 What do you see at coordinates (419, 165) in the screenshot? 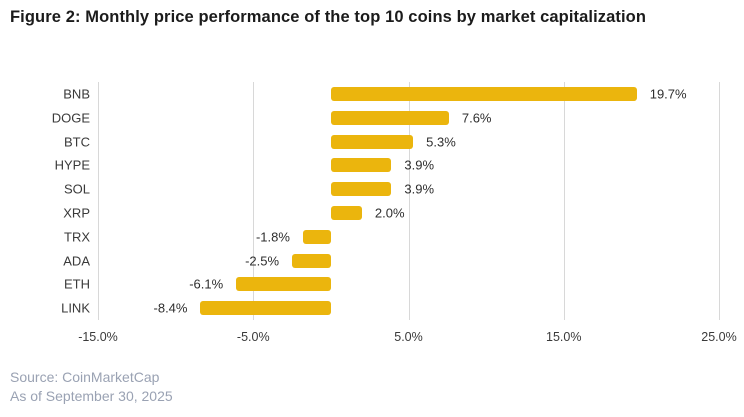
I see `value-label-hype: 3.9%` at bounding box center [419, 165].